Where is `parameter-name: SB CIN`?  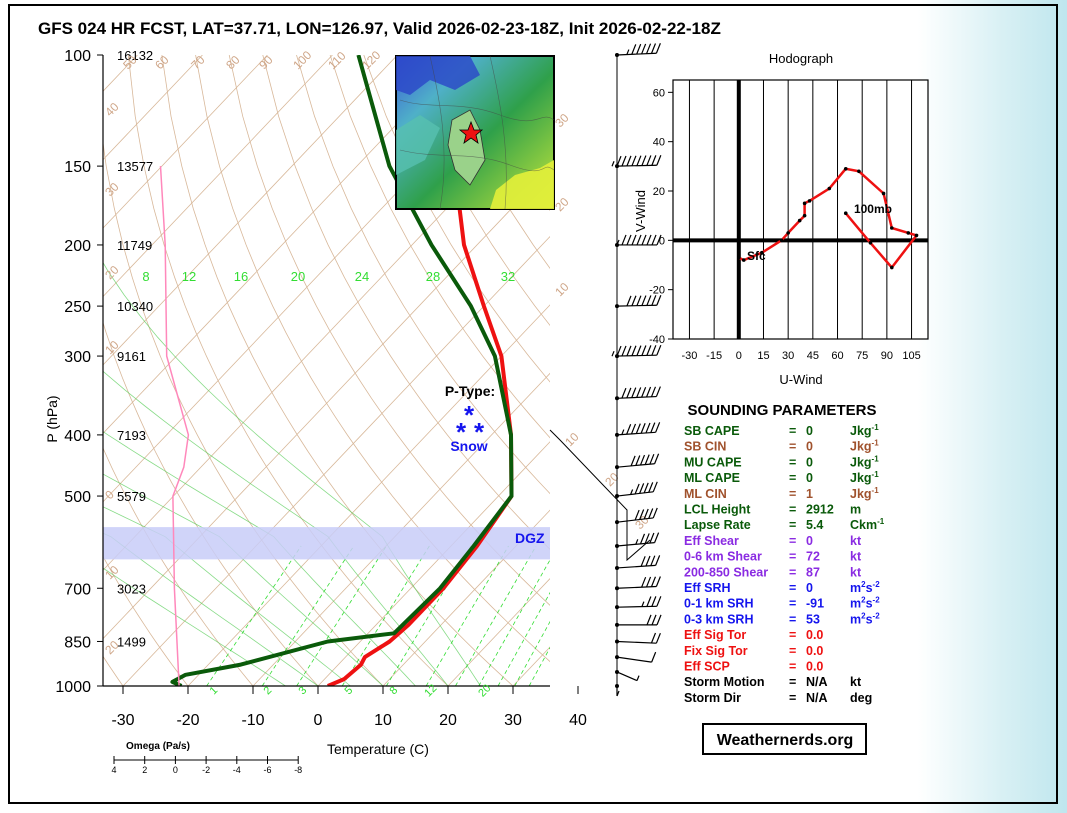
parameter-name: SB CIN is located at coordinates (705, 447).